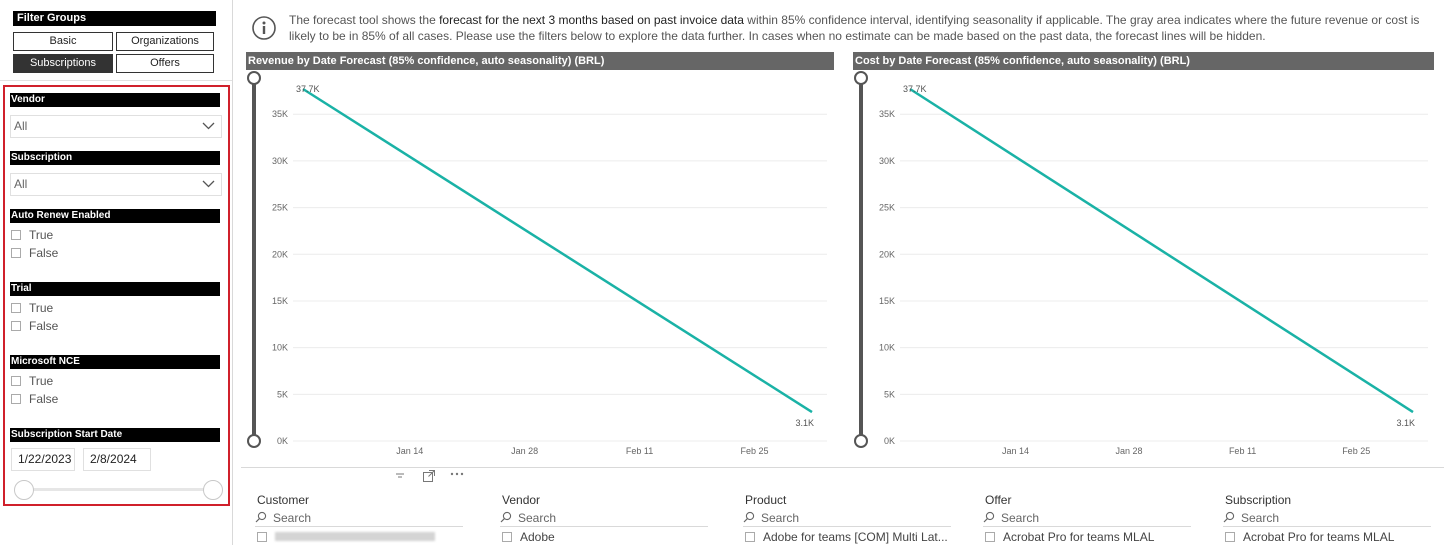 Image resolution: width=1447 pixels, height=545 pixels. What do you see at coordinates (116, 126) in the screenshot?
I see `vendor-dropdown: All` at bounding box center [116, 126].